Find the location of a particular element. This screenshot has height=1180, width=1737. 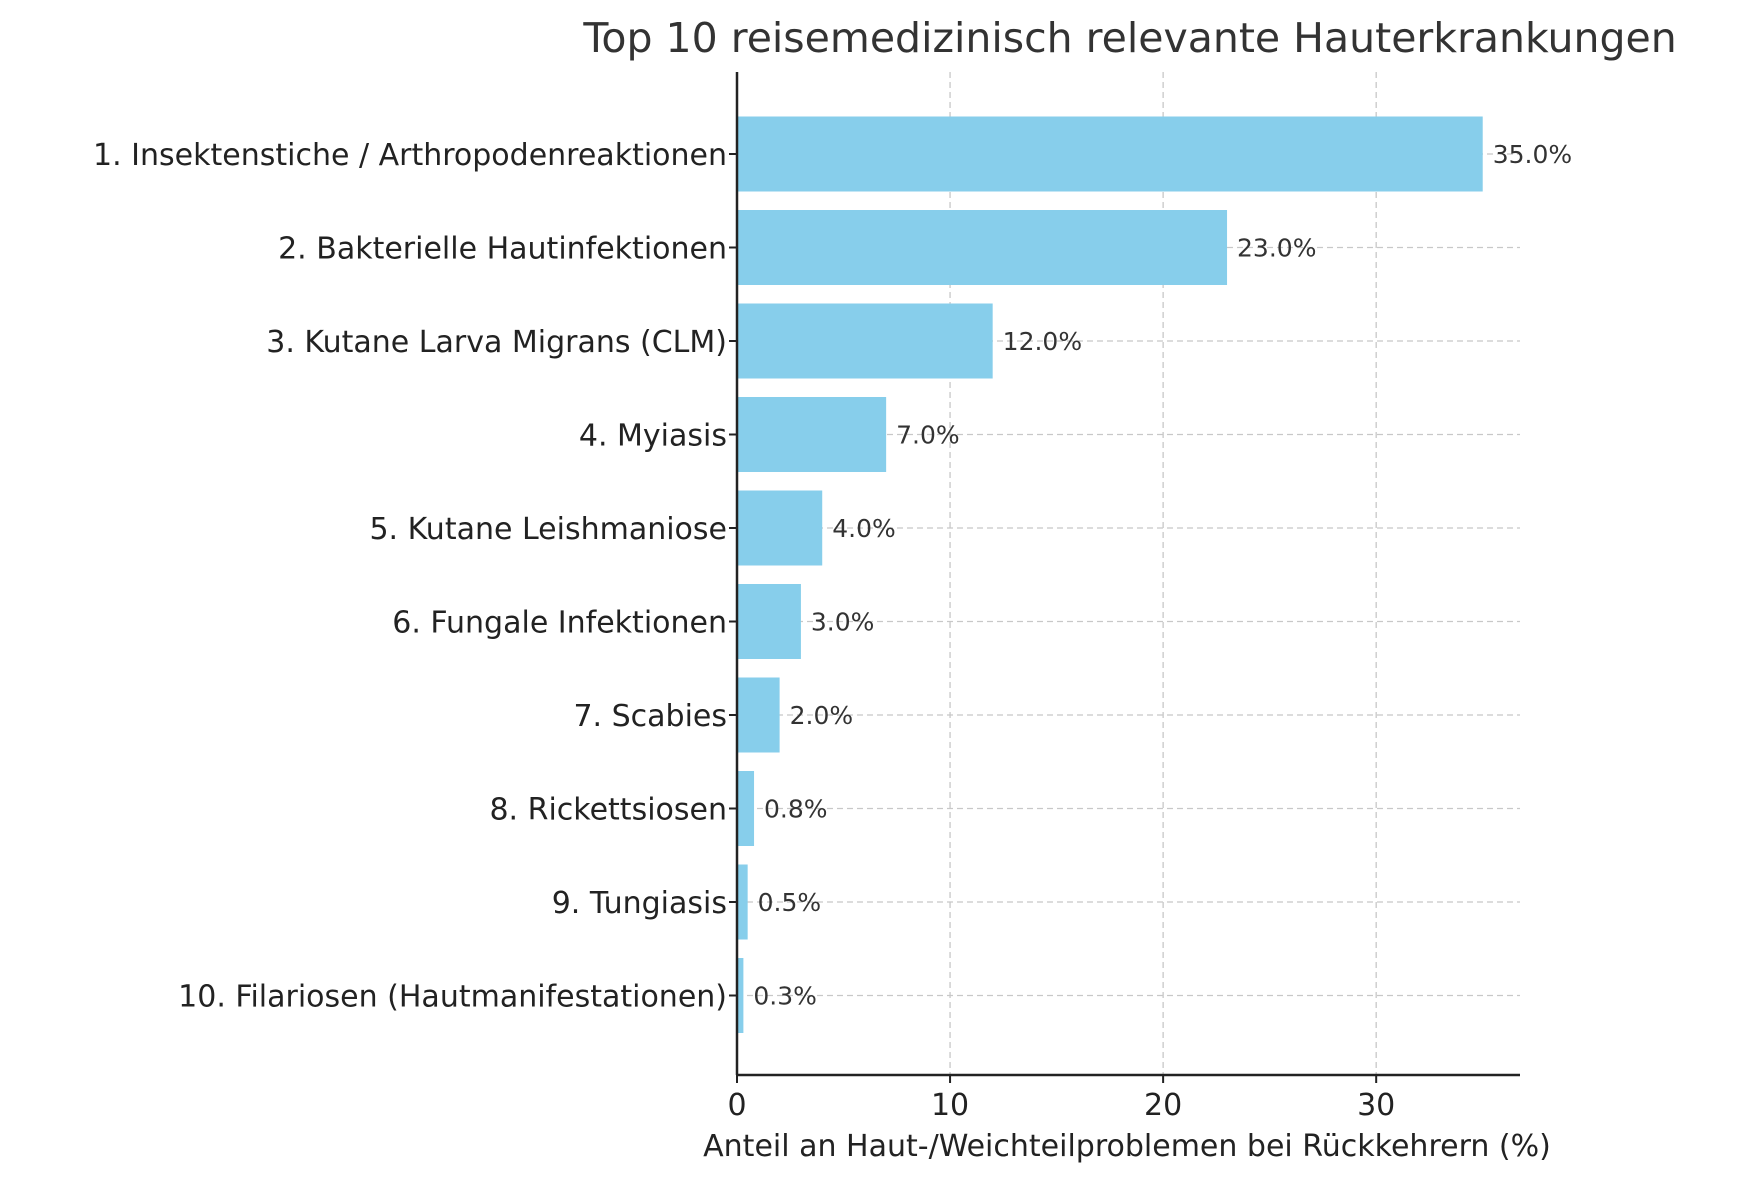

category-label: 7. Scabies is located at coordinates (650, 716).